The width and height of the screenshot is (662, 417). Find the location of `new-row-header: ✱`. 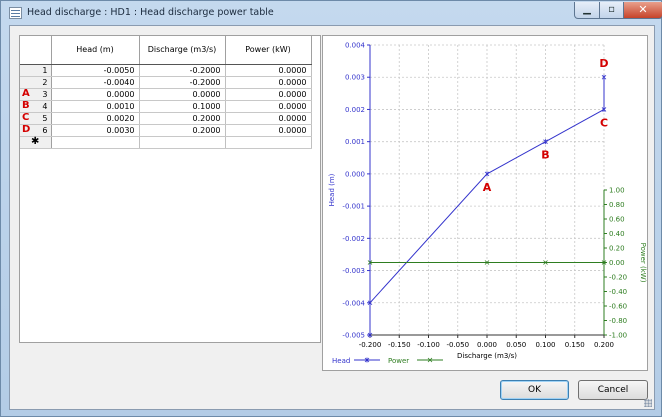

new-row-header: ✱ is located at coordinates (36, 142).